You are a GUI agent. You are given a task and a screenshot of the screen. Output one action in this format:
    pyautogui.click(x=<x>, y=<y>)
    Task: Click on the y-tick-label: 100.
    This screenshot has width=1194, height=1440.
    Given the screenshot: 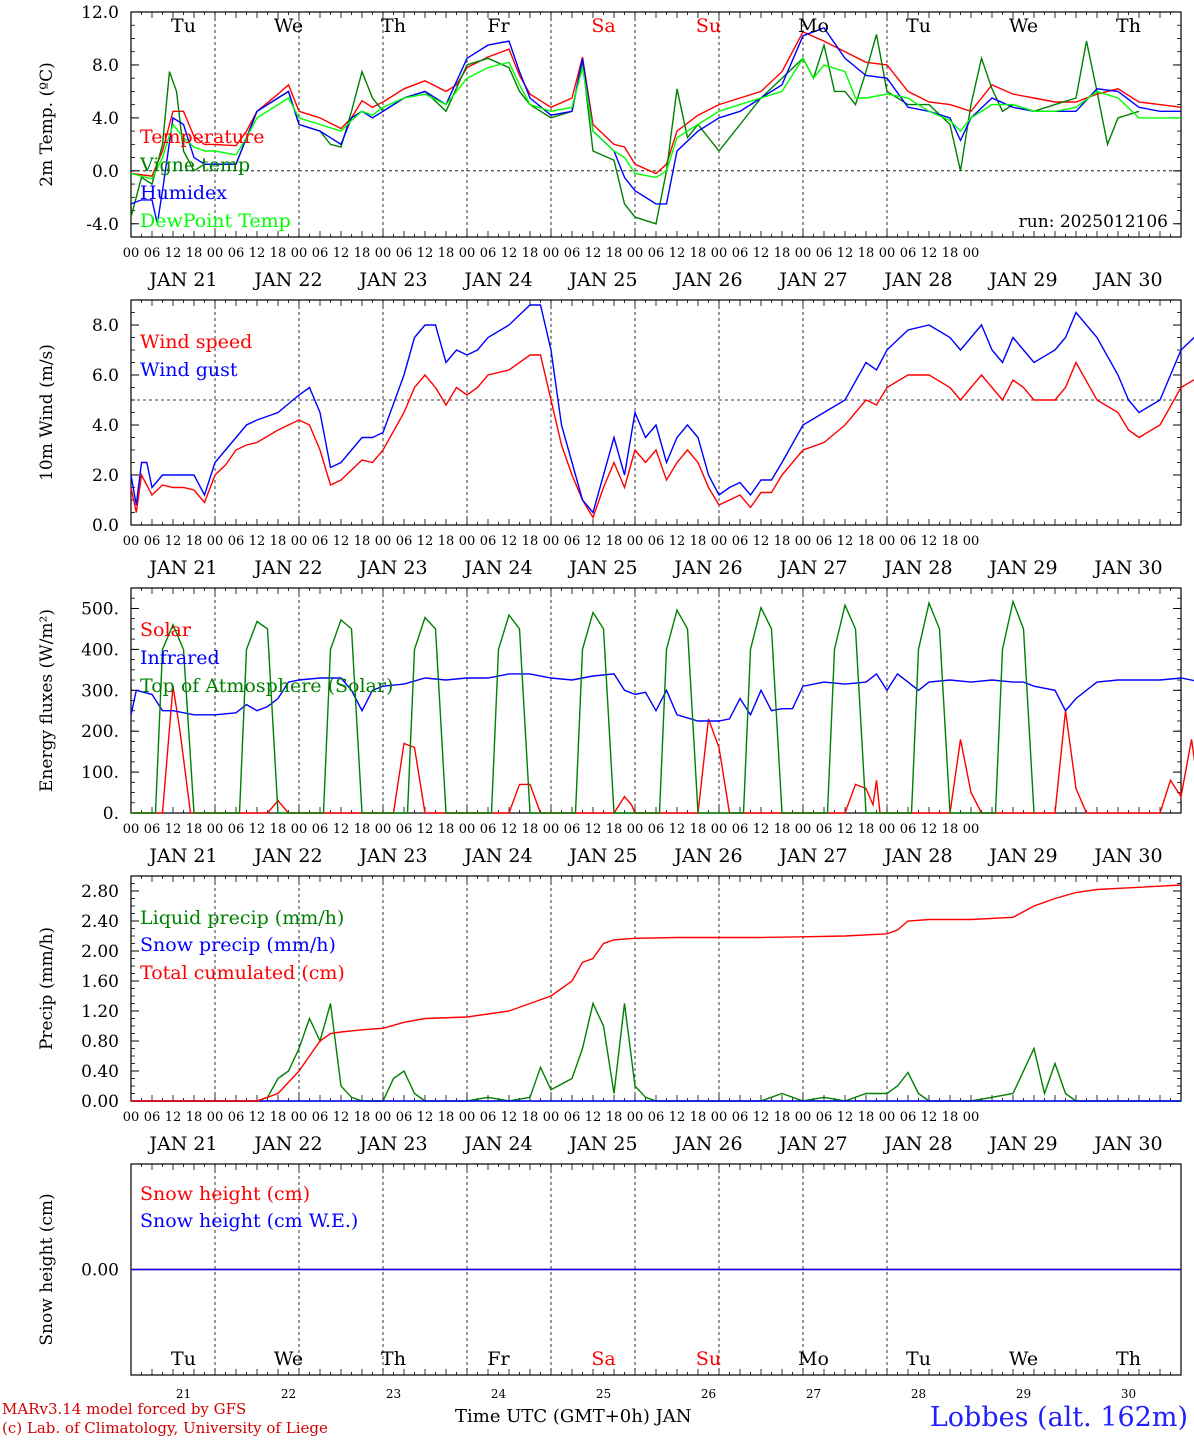 What is the action you would take?
    pyautogui.click(x=100, y=773)
    